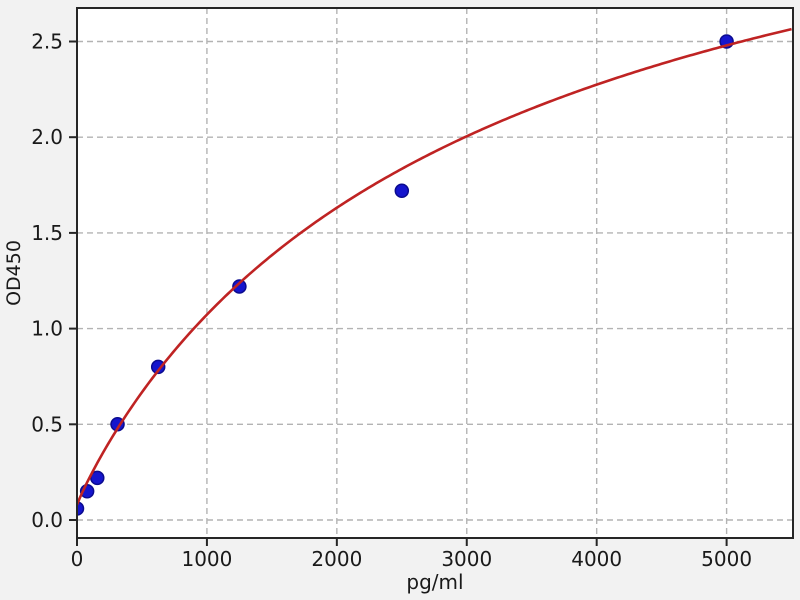 The height and width of the screenshot is (600, 800). I want to click on y-tick-label: 2.0, so click(47, 137).